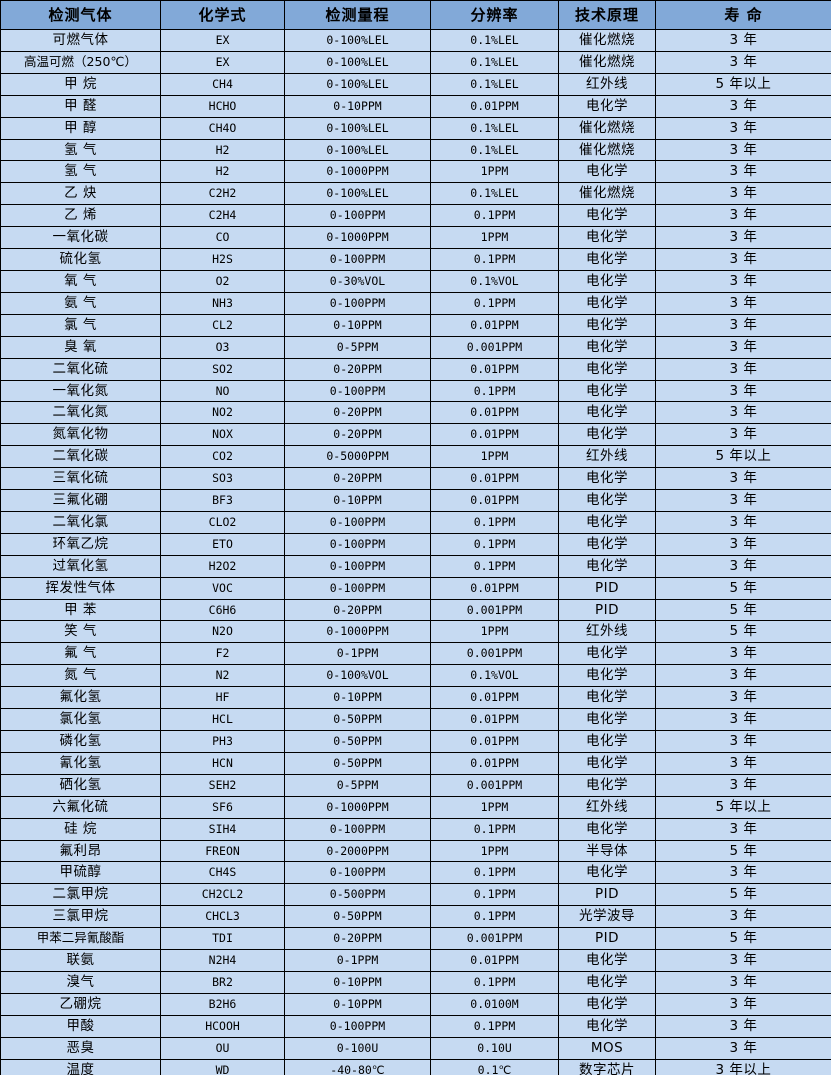  Describe the element at coordinates (415, 347) in the screenshot. I see `table-row: 臭 氧 O3 0-5PPM 0.001PPM 电化学 3 年` at that location.